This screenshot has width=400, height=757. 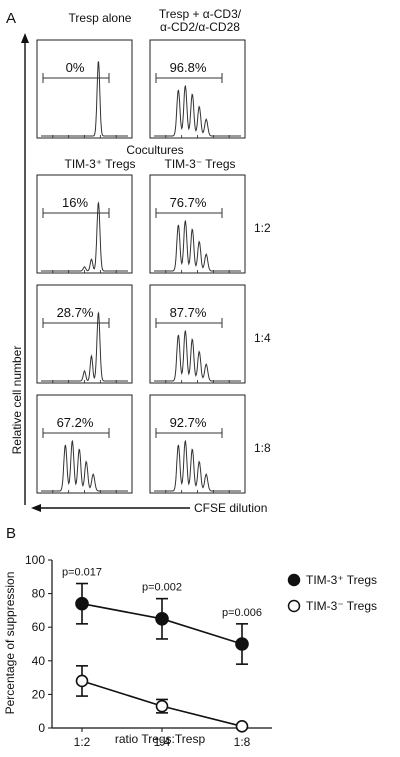 I want to click on ratio-label-1-8: 1:8, so click(x=262, y=448).